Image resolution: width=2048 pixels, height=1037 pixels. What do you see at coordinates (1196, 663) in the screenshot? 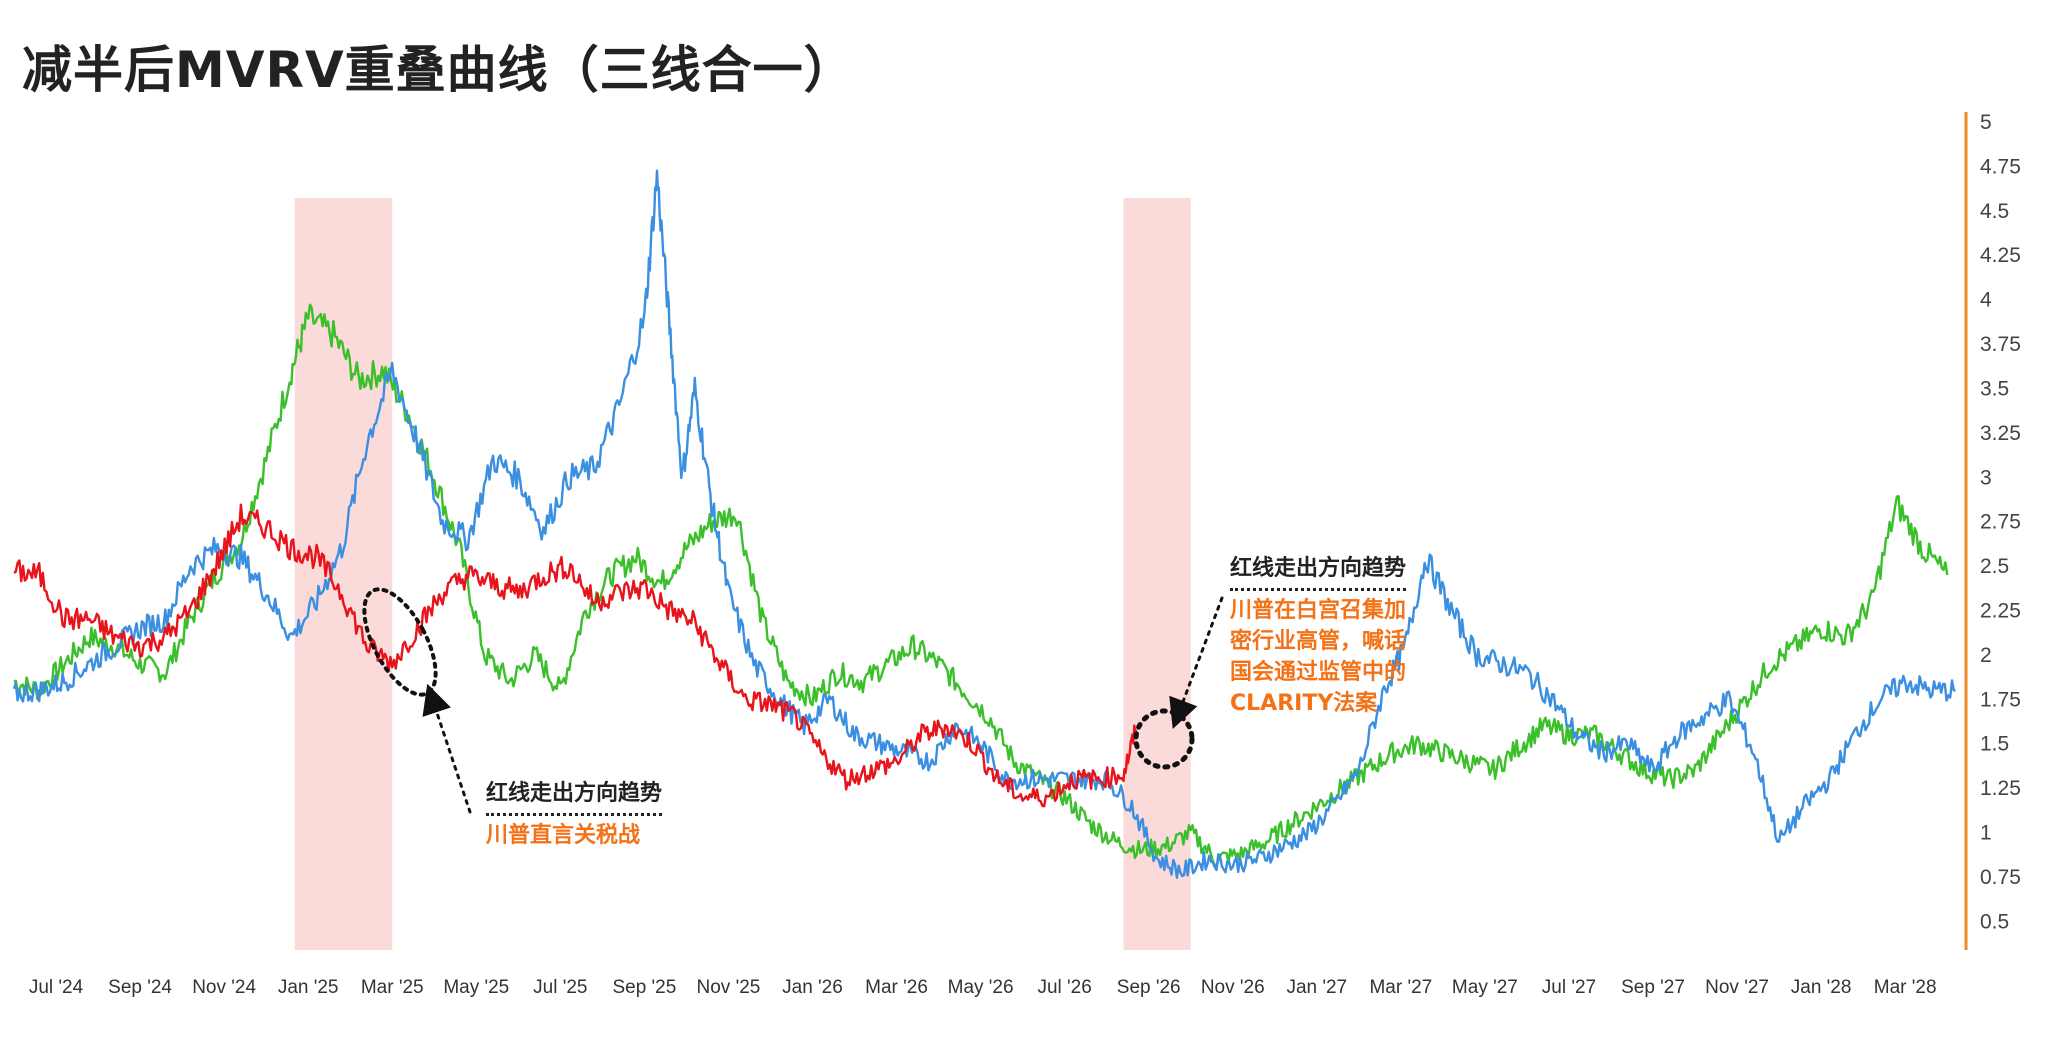
I see `clarity-arrow` at bounding box center [1196, 663].